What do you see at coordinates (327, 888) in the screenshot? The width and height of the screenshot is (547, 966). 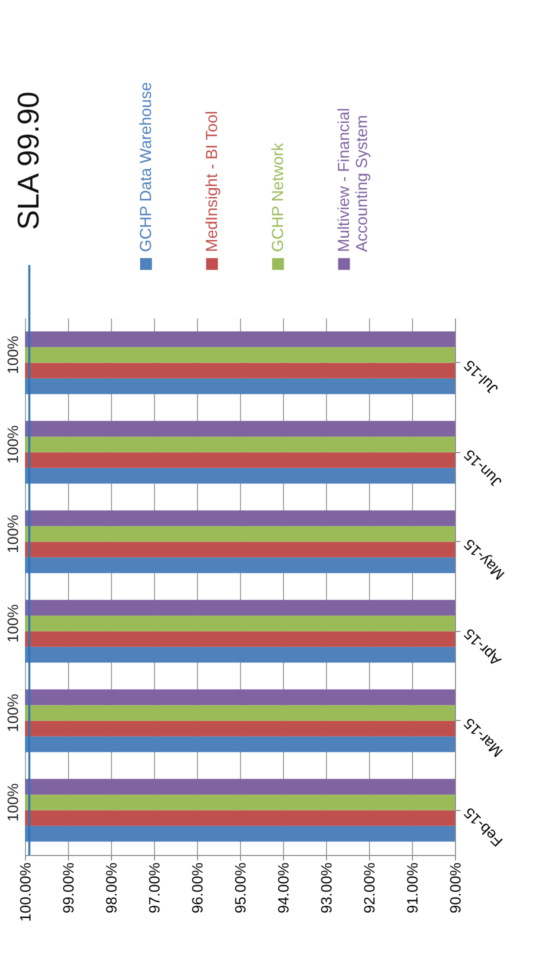 I see `x-tick-label: 93.00%` at bounding box center [327, 888].